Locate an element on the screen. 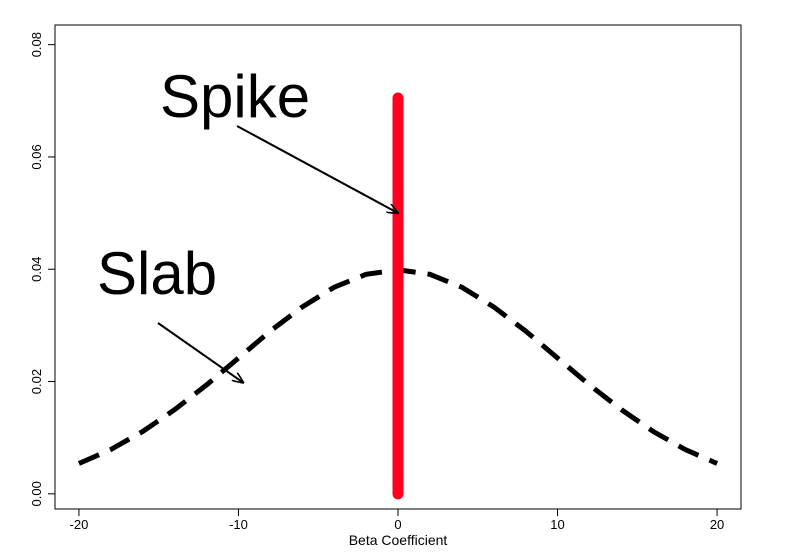 The height and width of the screenshot is (558, 786). slab-annotation-arrow is located at coordinates (200, 352).